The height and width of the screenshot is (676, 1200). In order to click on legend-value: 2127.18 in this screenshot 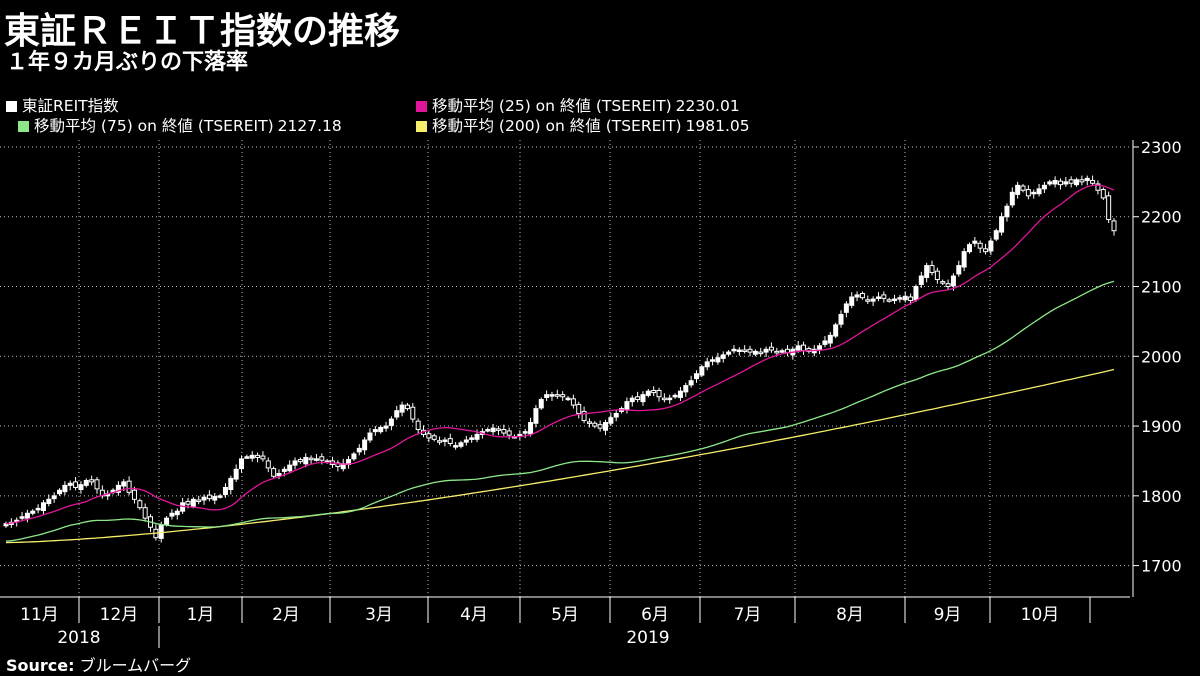, I will do `click(309, 126)`.